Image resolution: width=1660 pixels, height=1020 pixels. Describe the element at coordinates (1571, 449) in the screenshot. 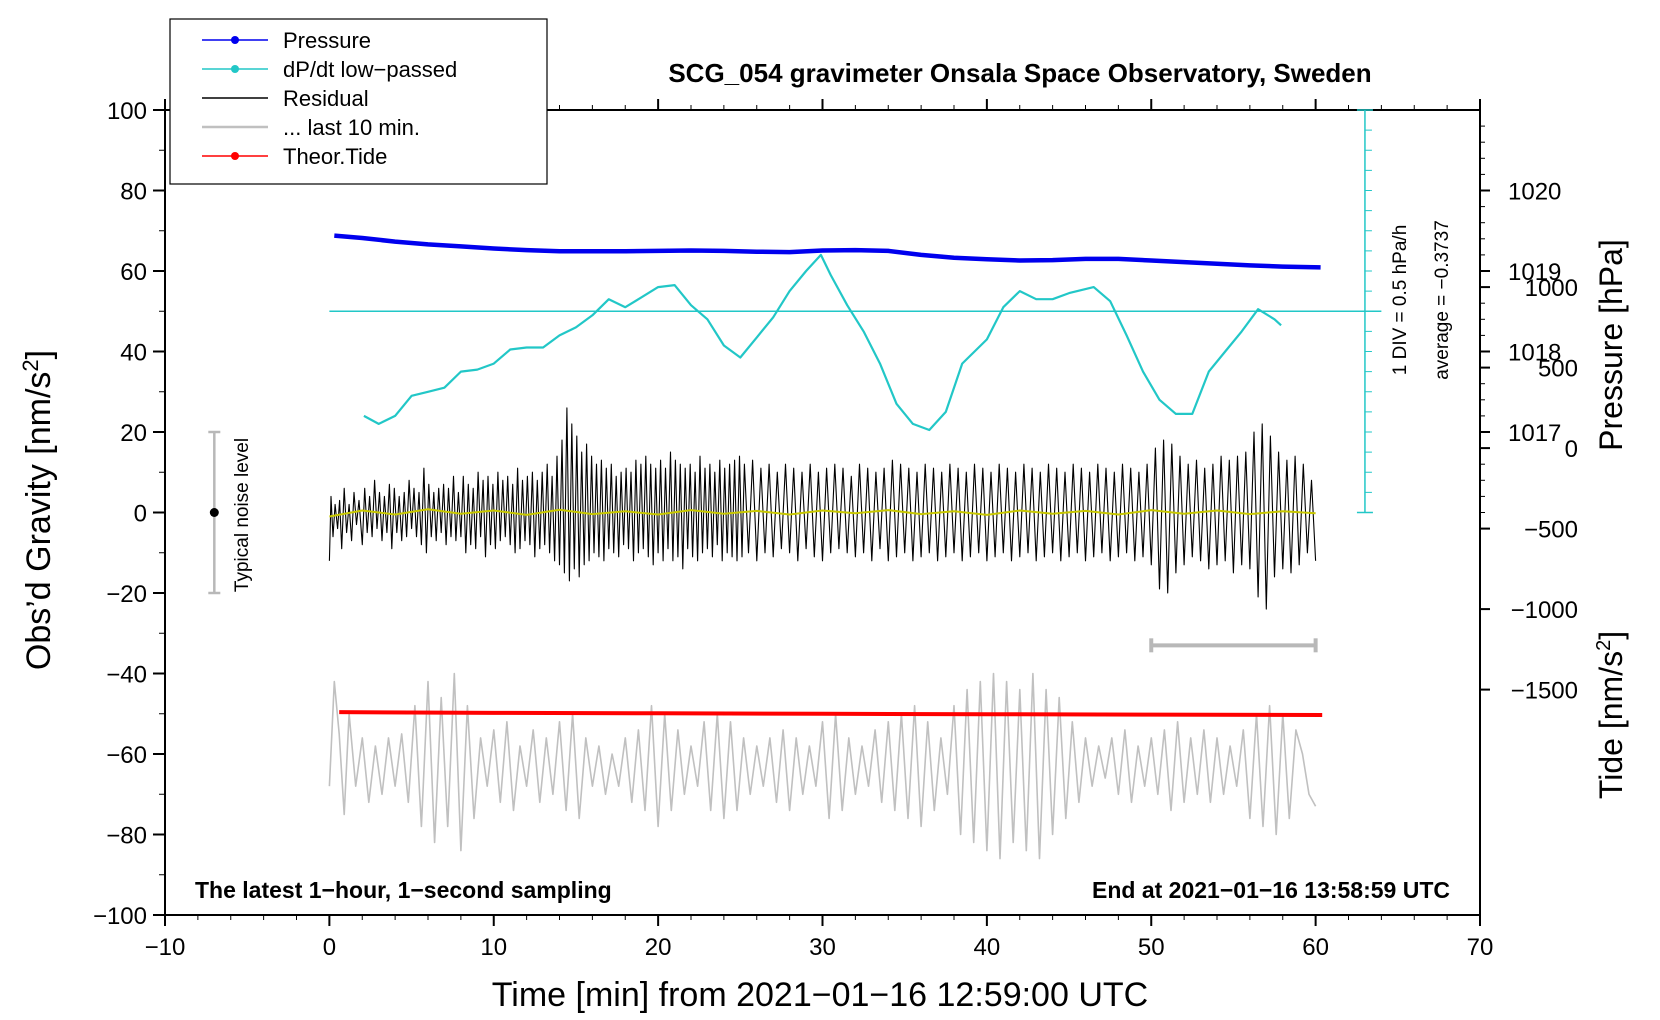

I see `tide-tick-label: 0` at that location.